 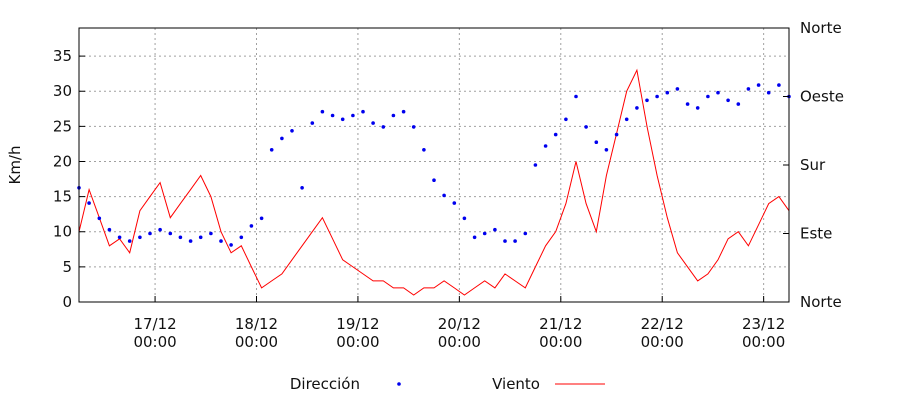 I want to click on legend: Dirección Viento, so click(x=447, y=384).